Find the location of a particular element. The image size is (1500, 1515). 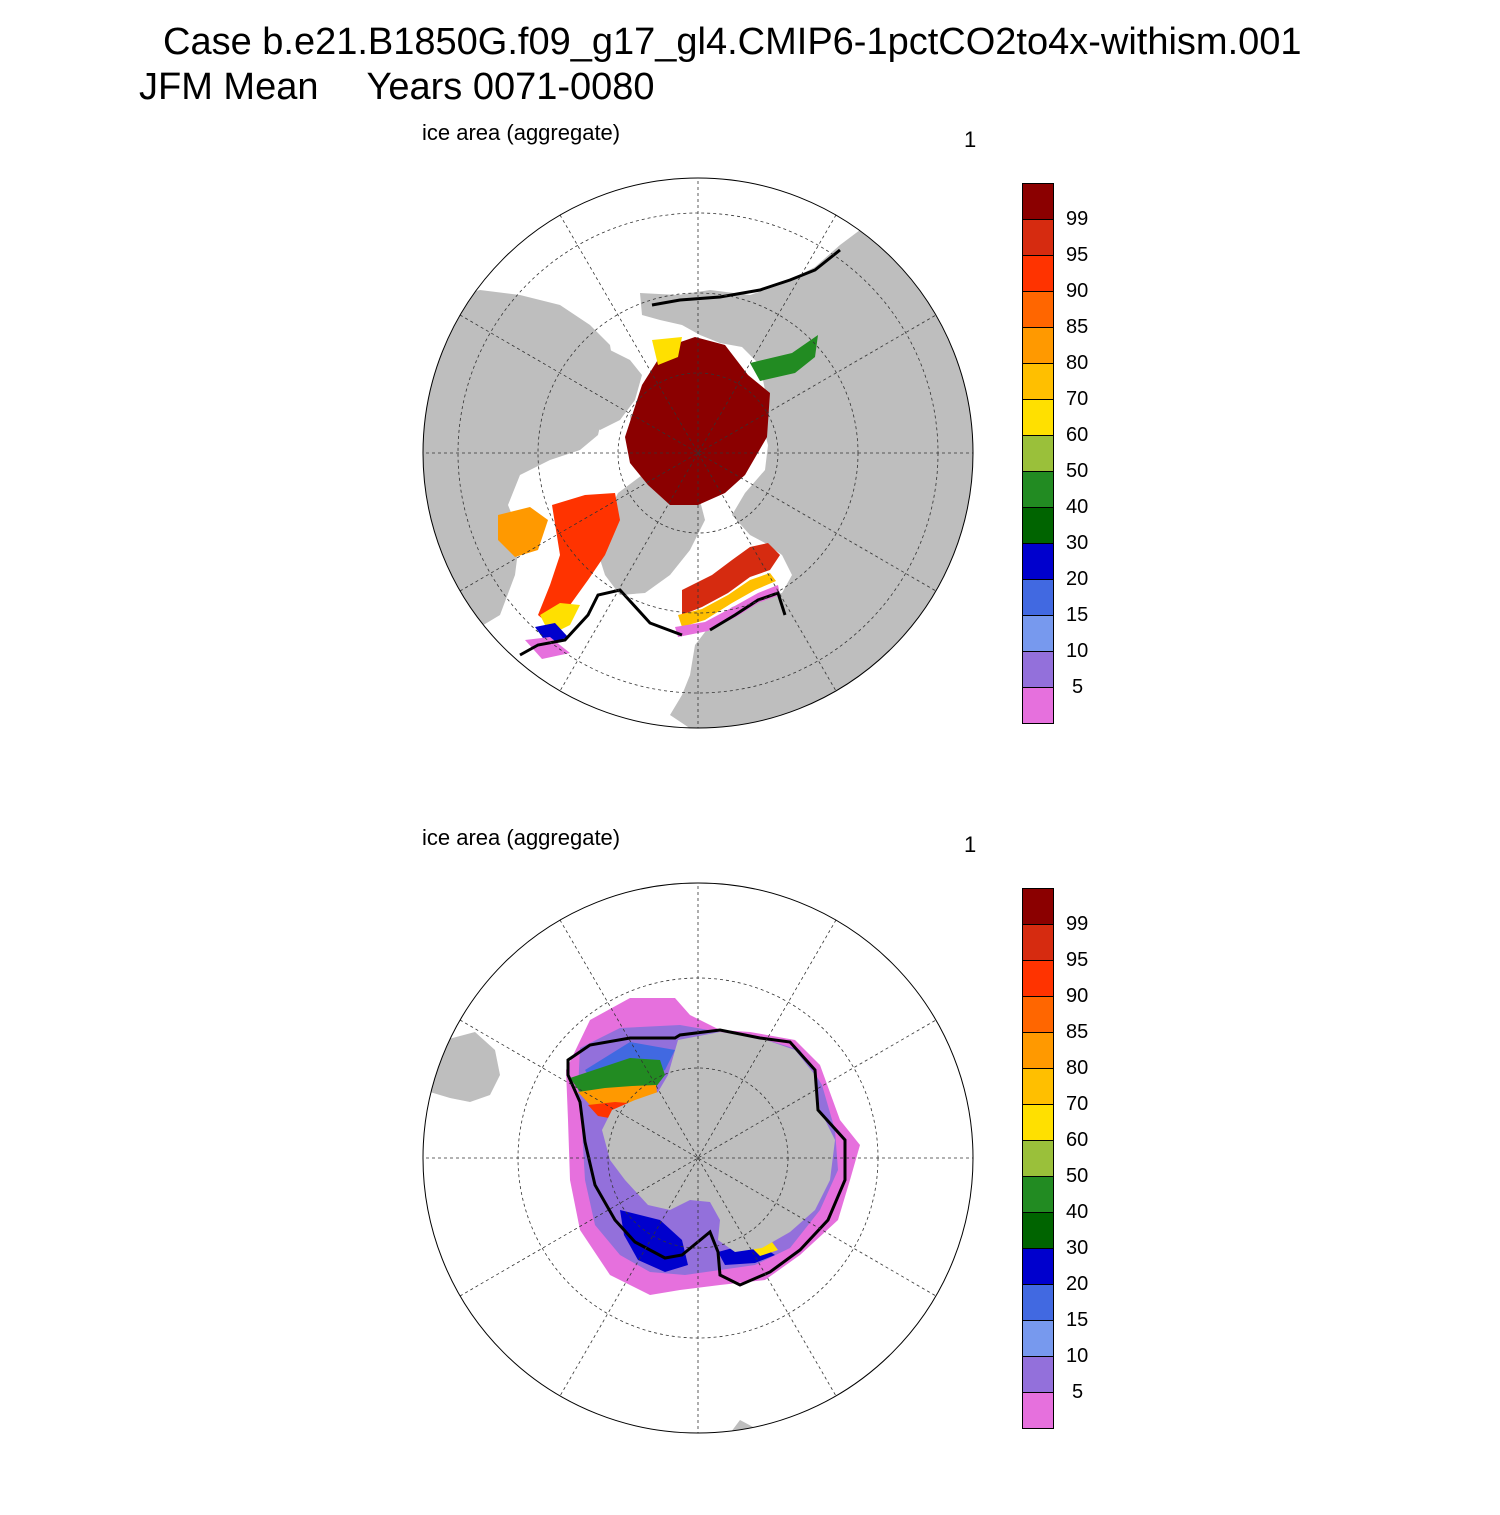

land-masses is located at coordinates (698, 479).